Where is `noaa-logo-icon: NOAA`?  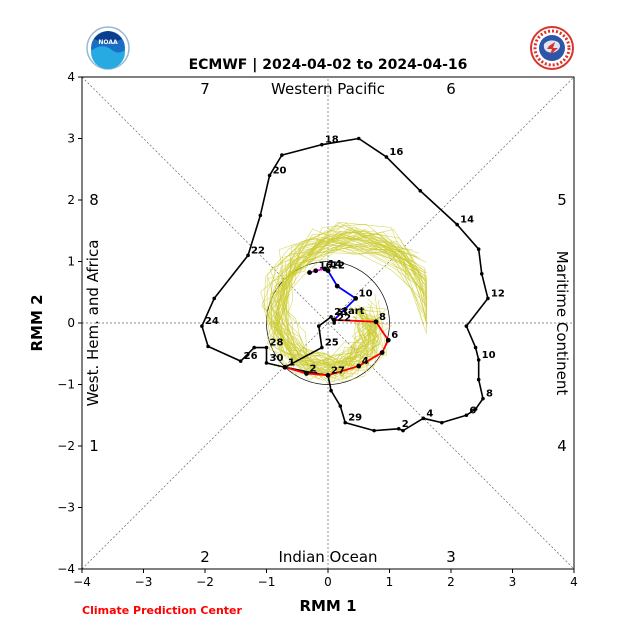
noaa-logo-icon: NOAA is located at coordinates (108, 48).